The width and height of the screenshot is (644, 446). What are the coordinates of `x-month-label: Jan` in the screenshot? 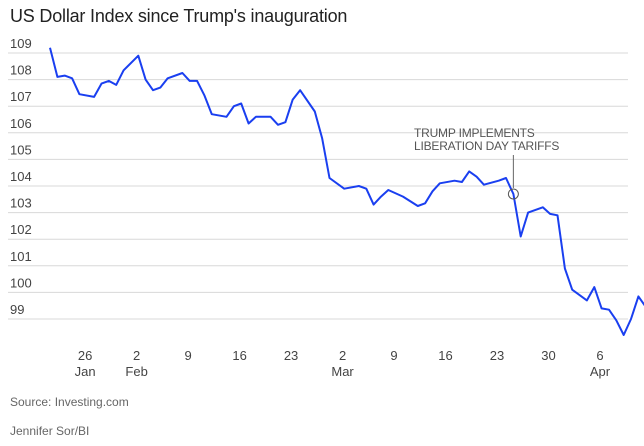 It's located at (85, 371).